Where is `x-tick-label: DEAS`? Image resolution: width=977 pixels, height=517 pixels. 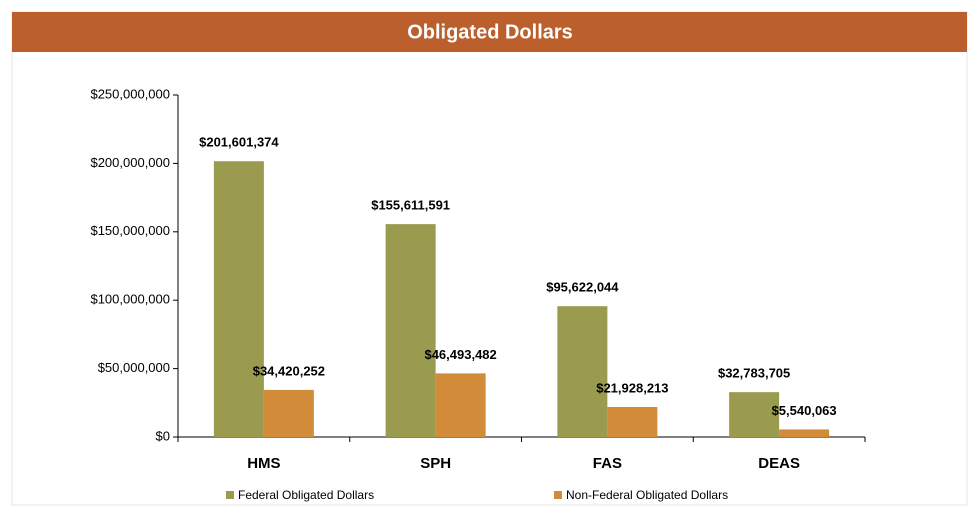 x-tick-label: DEAS is located at coordinates (779, 463).